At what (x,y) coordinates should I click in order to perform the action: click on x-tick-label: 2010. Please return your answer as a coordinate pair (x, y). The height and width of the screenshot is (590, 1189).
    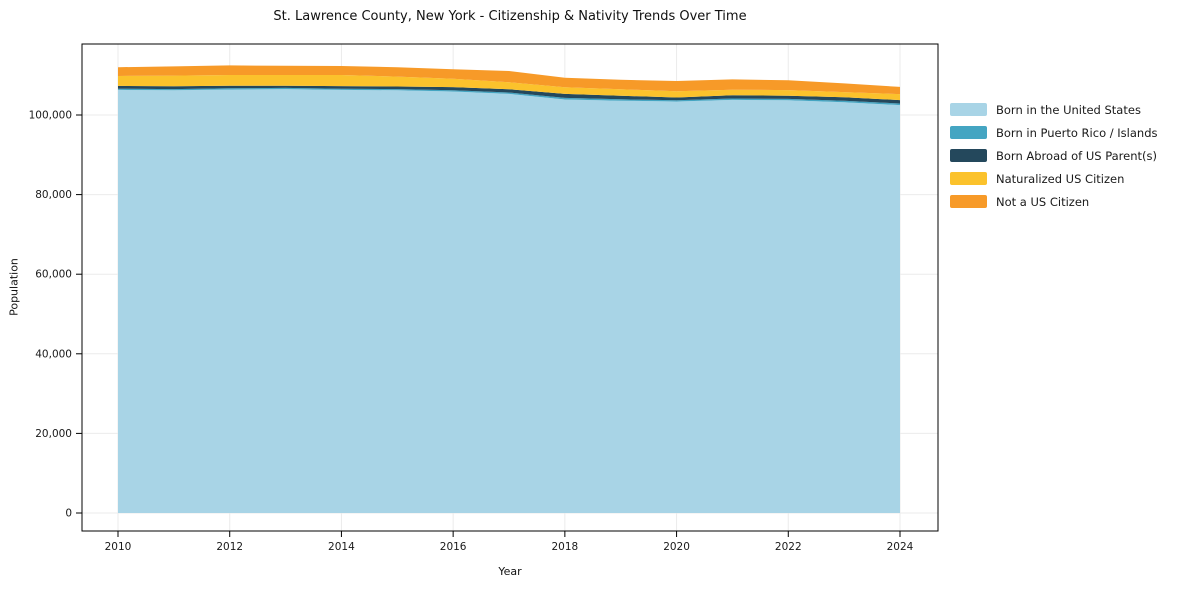
    Looking at the image, I should click on (118, 547).